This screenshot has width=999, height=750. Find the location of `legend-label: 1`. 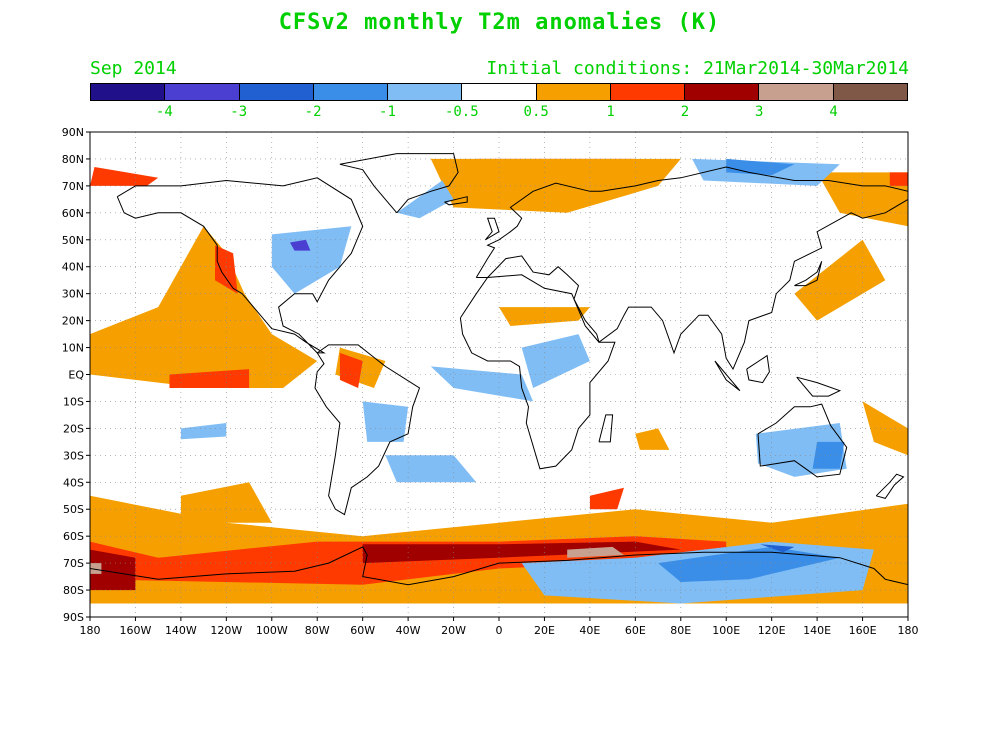

legend-label: 1 is located at coordinates (610, 112).